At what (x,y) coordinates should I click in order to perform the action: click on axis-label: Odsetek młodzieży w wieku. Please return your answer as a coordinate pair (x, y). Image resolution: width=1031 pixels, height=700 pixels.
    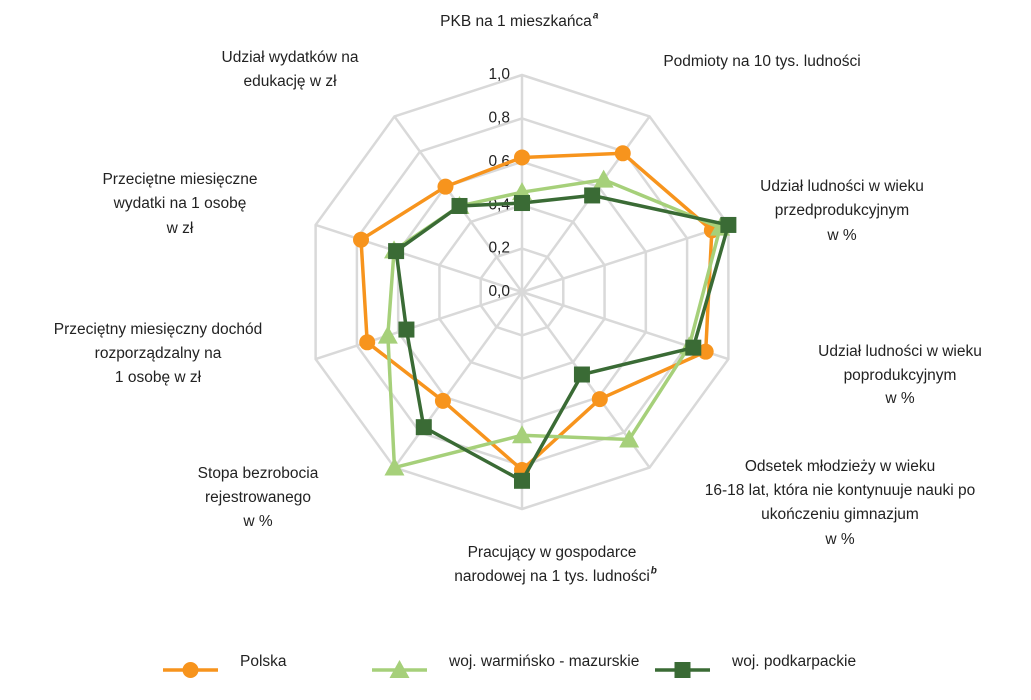
    Looking at the image, I should click on (840, 466).